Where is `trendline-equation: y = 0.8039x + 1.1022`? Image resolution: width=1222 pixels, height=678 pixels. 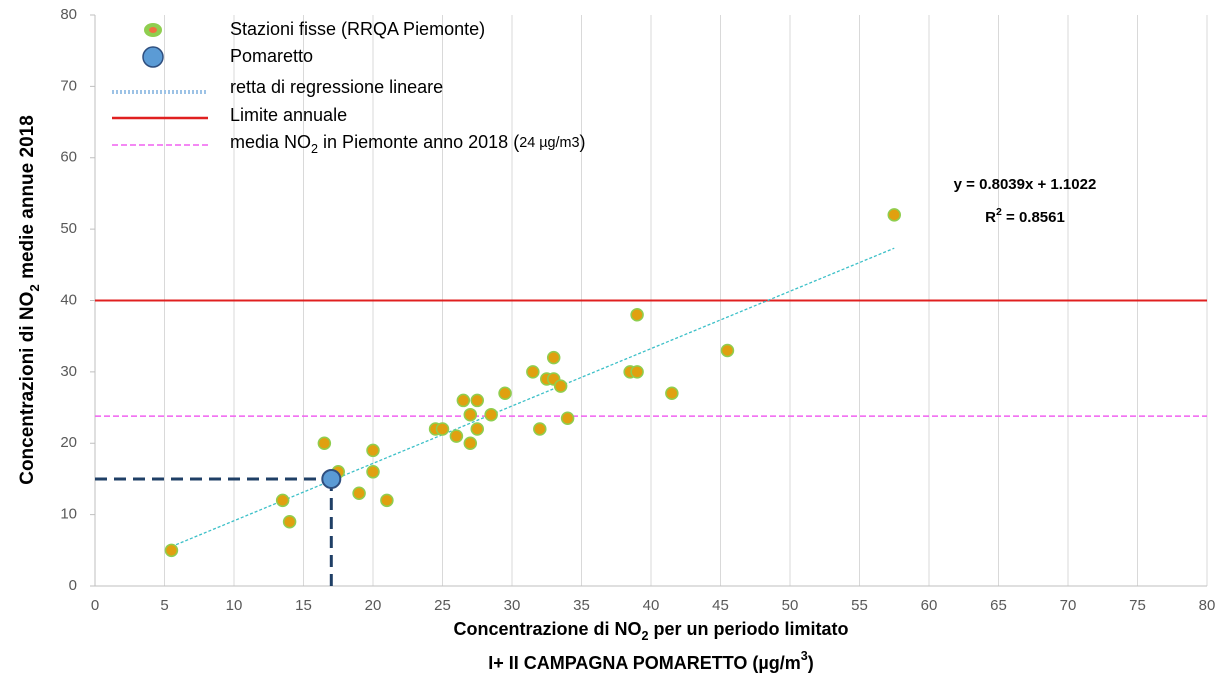
trendline-equation: y = 0.8039x + 1.1022 is located at coordinates (1025, 184).